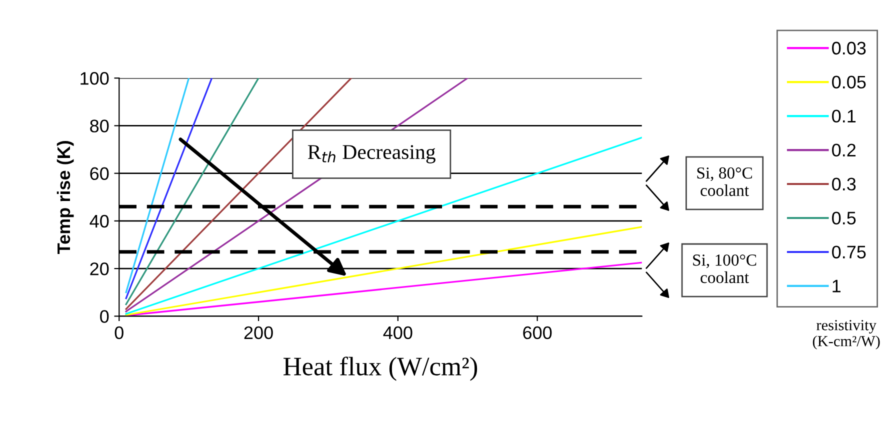 The image size is (889, 429). Describe the element at coordinates (94, 78) in the screenshot. I see `y-tick-label: 100` at that location.